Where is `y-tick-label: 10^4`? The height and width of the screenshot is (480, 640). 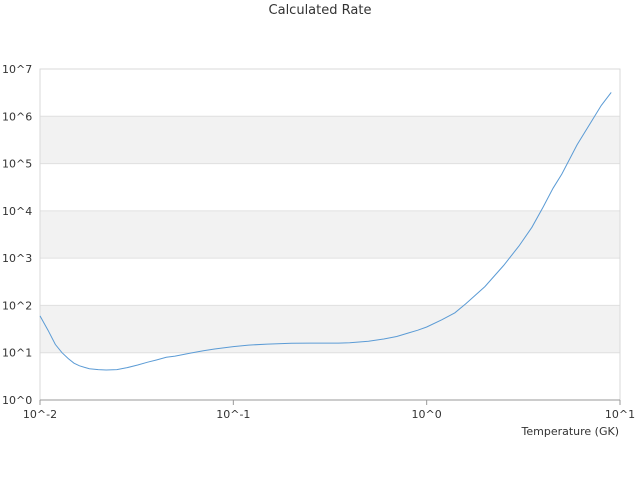
y-tick-label: 10^4 is located at coordinates (17, 211).